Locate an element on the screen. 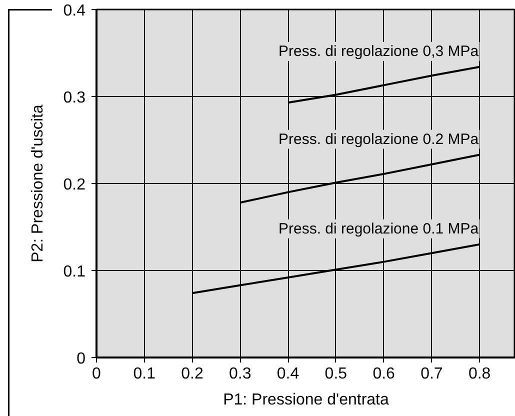 The width and height of the screenshot is (515, 416). y-tick-label: 0.2 is located at coordinates (74, 185).